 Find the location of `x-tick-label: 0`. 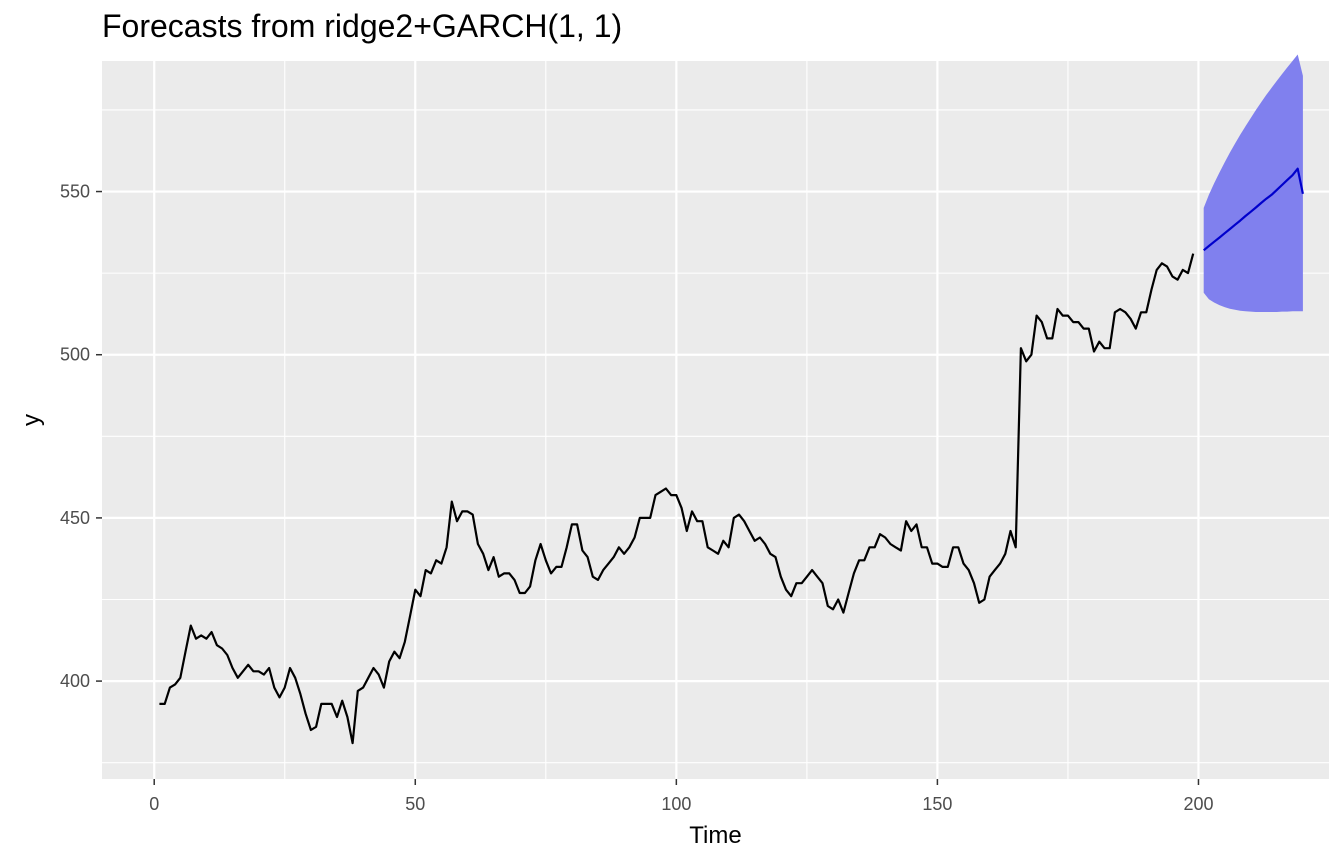

x-tick-label: 0 is located at coordinates (154, 804).